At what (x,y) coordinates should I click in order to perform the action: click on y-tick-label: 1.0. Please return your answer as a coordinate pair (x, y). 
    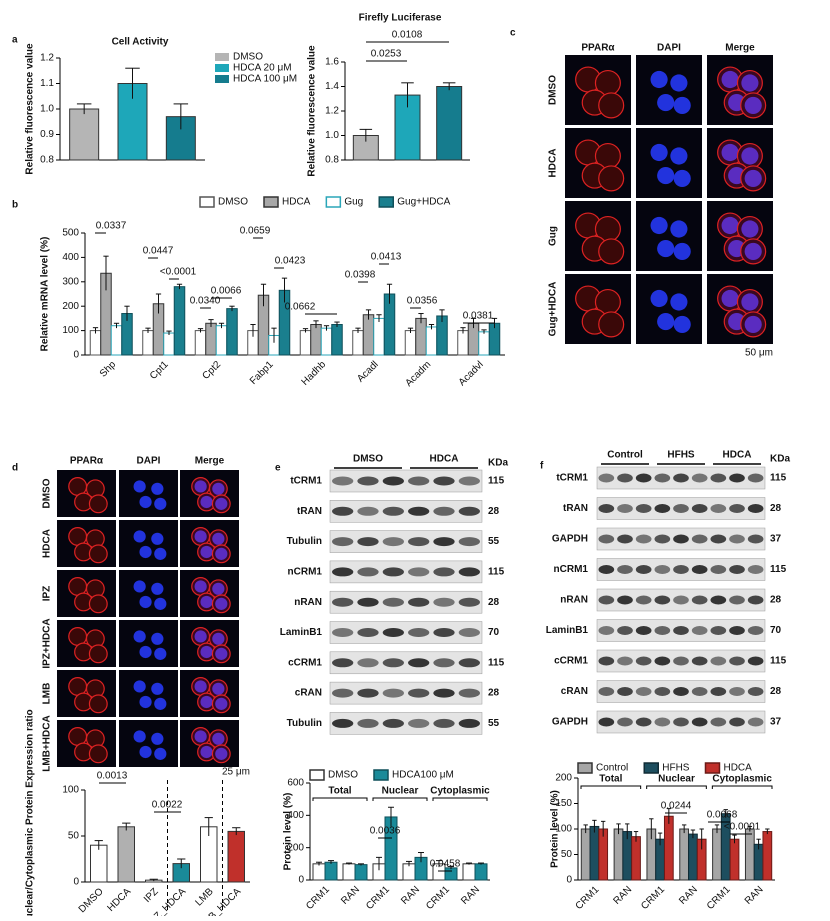
    Looking at the image, I should click on (47, 109).